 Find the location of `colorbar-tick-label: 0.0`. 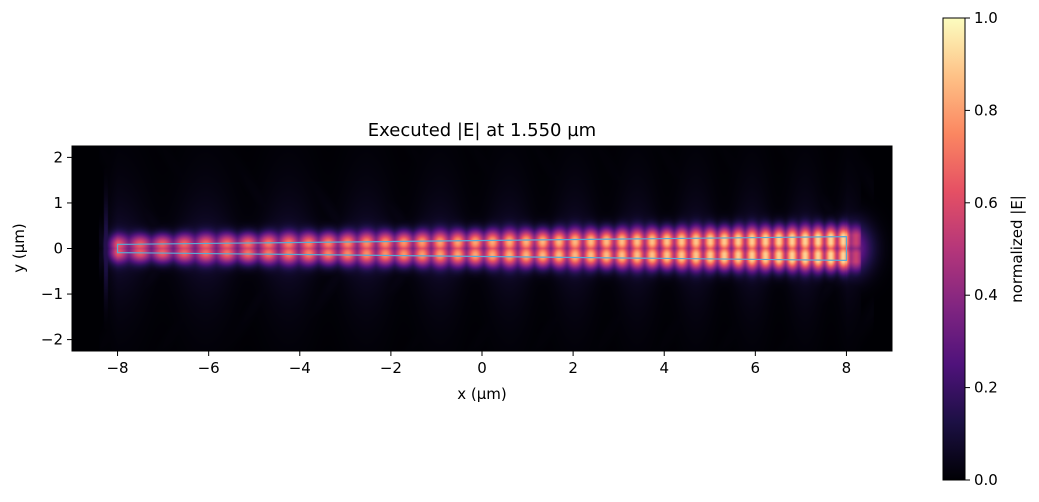

colorbar-tick-label: 0.0 is located at coordinates (986, 480).